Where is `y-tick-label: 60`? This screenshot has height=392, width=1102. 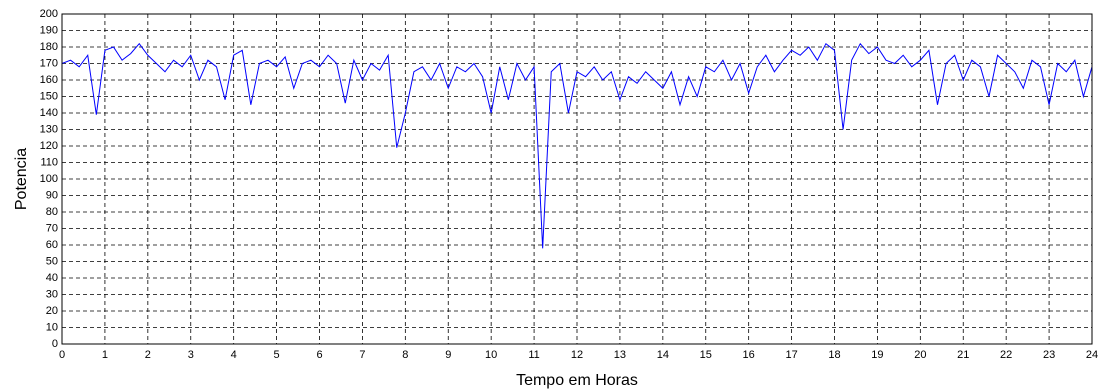 y-tick-label: 60 is located at coordinates (52, 245).